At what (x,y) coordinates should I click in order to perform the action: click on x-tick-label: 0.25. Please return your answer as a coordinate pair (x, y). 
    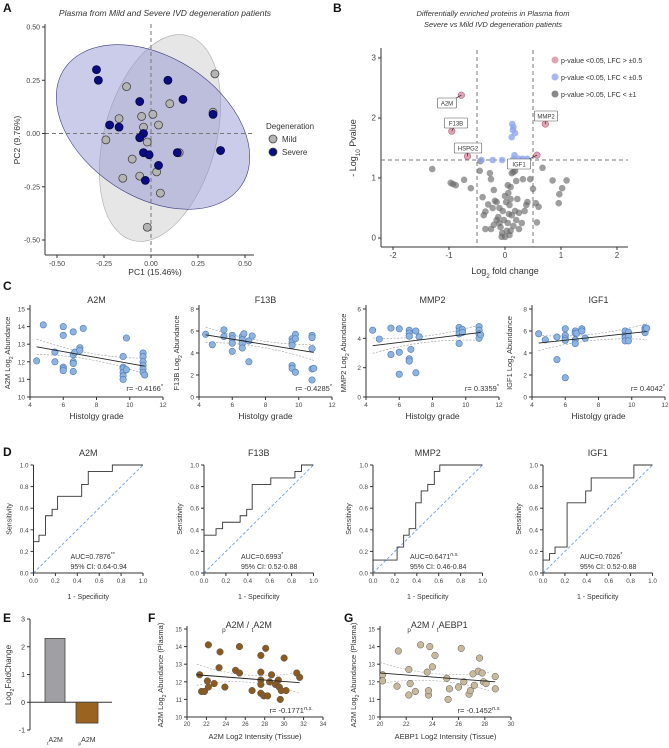
    Looking at the image, I should click on (198, 264).